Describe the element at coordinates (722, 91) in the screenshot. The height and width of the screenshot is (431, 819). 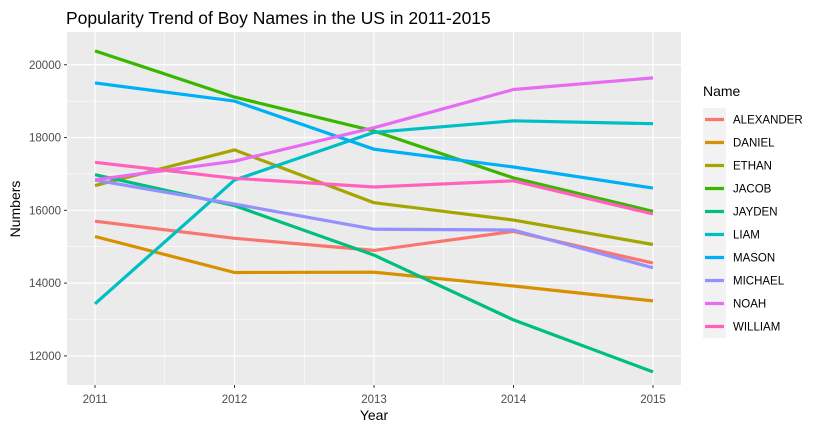
I see `legend-title: Name` at that location.